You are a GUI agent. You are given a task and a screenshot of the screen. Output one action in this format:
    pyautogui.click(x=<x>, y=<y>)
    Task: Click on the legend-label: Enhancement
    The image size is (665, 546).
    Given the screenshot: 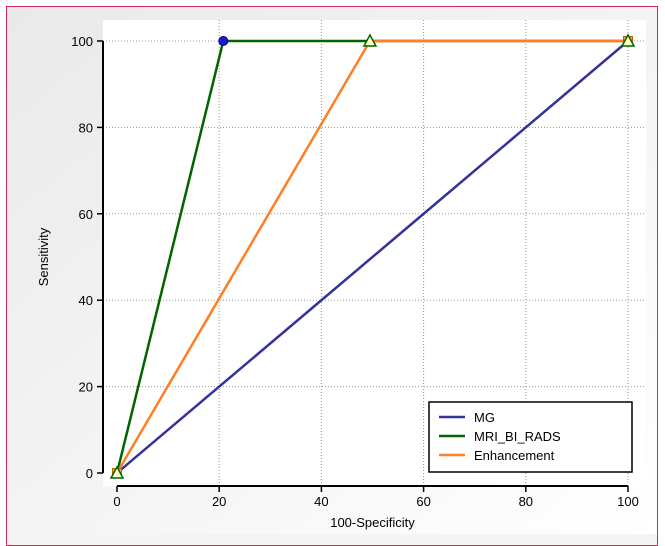 What is the action you would take?
    pyautogui.click(x=514, y=455)
    